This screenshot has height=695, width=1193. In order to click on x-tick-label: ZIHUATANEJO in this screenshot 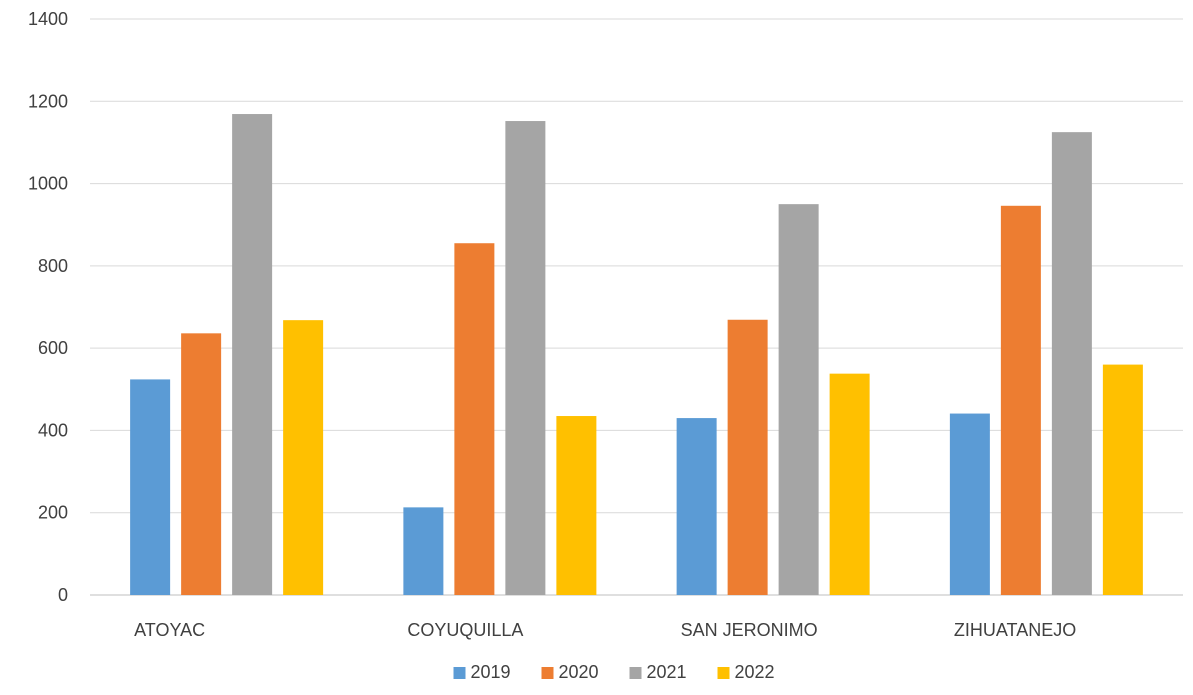, I will do `click(1015, 630)`.